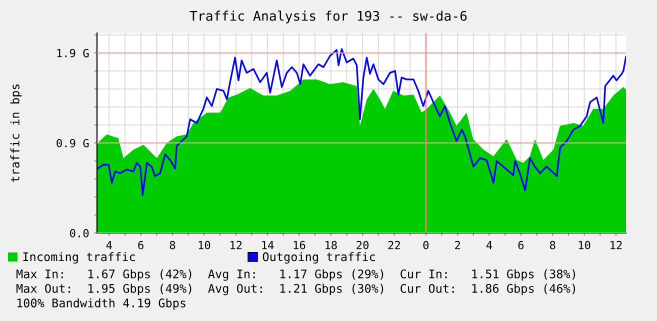 The height and width of the screenshot is (321, 657). Describe the element at coordinates (79, 258) in the screenshot. I see `legend-label: Incoming traffic` at that location.